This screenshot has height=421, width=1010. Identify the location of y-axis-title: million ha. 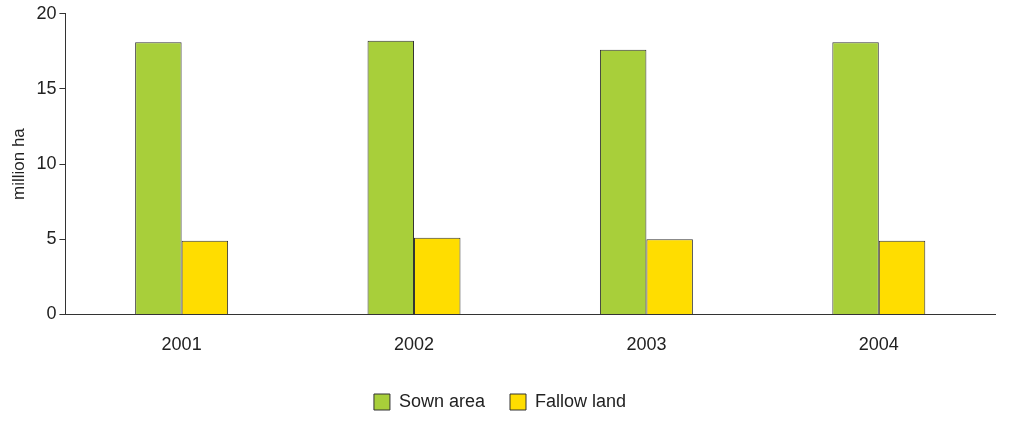
(18, 164).